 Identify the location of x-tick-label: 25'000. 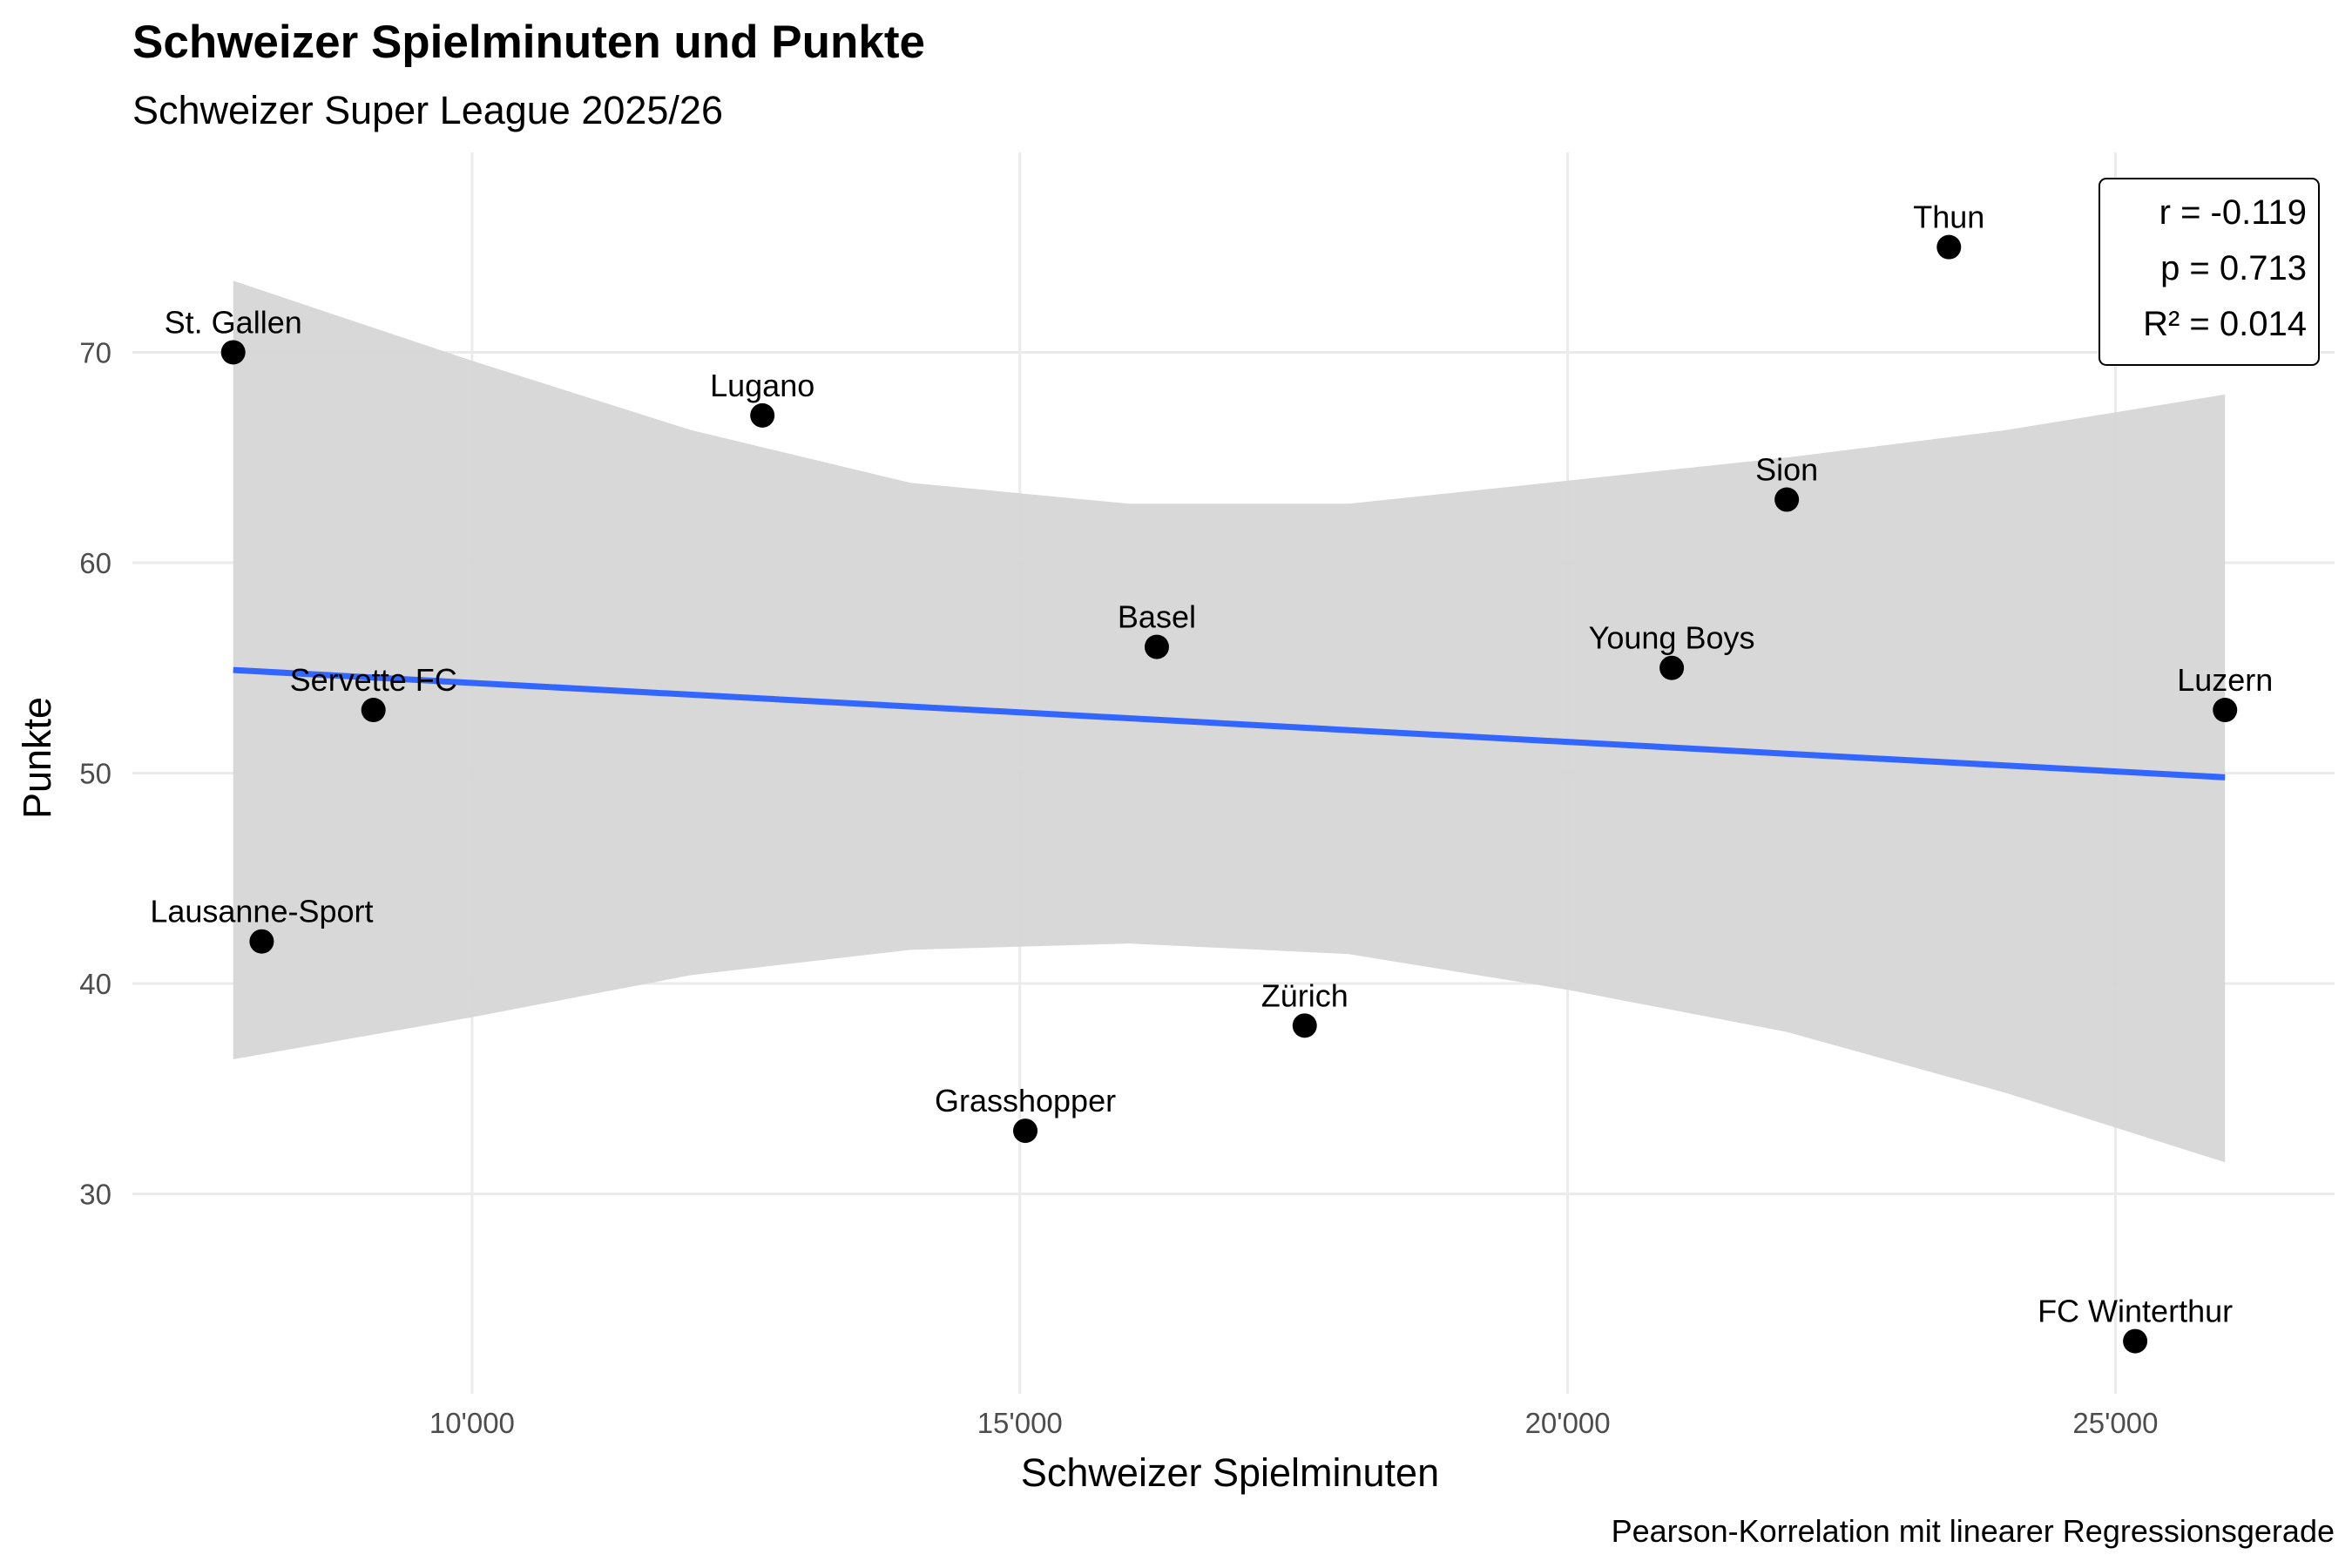
(2115, 1423).